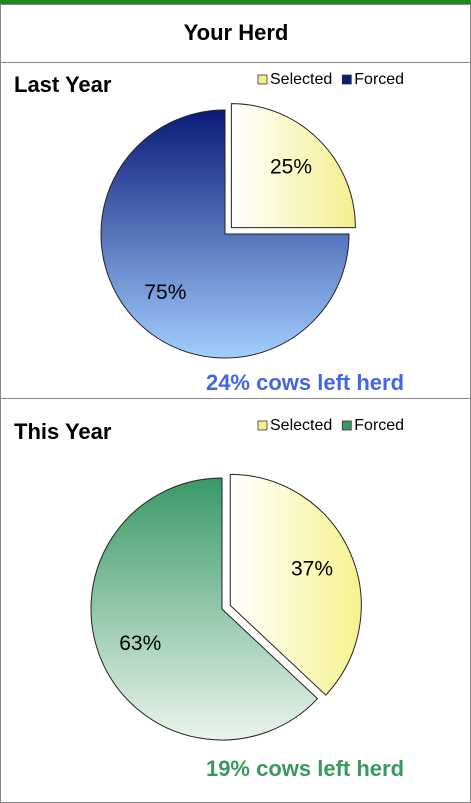 The image size is (471, 803). What do you see at coordinates (63, 431) in the screenshot?
I see `chart-title: This Year` at bounding box center [63, 431].